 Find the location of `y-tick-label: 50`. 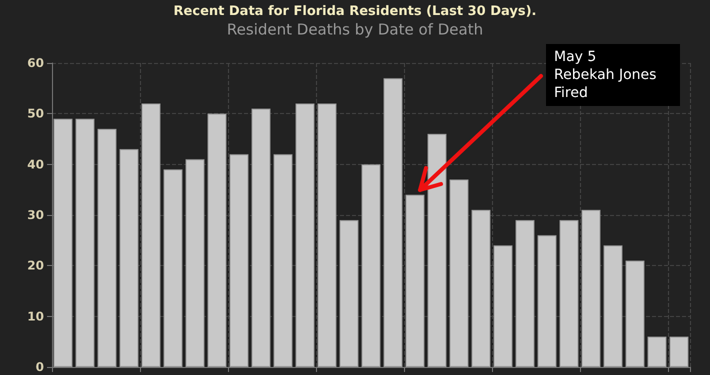

y-tick-label: 50 is located at coordinates (35, 113).